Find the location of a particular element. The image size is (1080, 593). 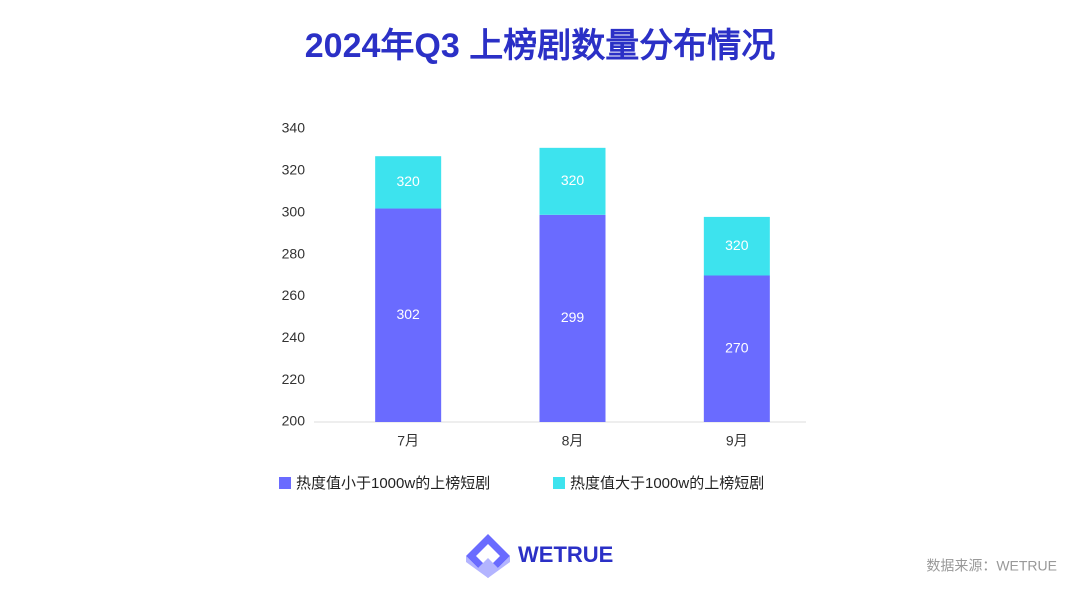

y-tick-label: 340 is located at coordinates (294, 128).